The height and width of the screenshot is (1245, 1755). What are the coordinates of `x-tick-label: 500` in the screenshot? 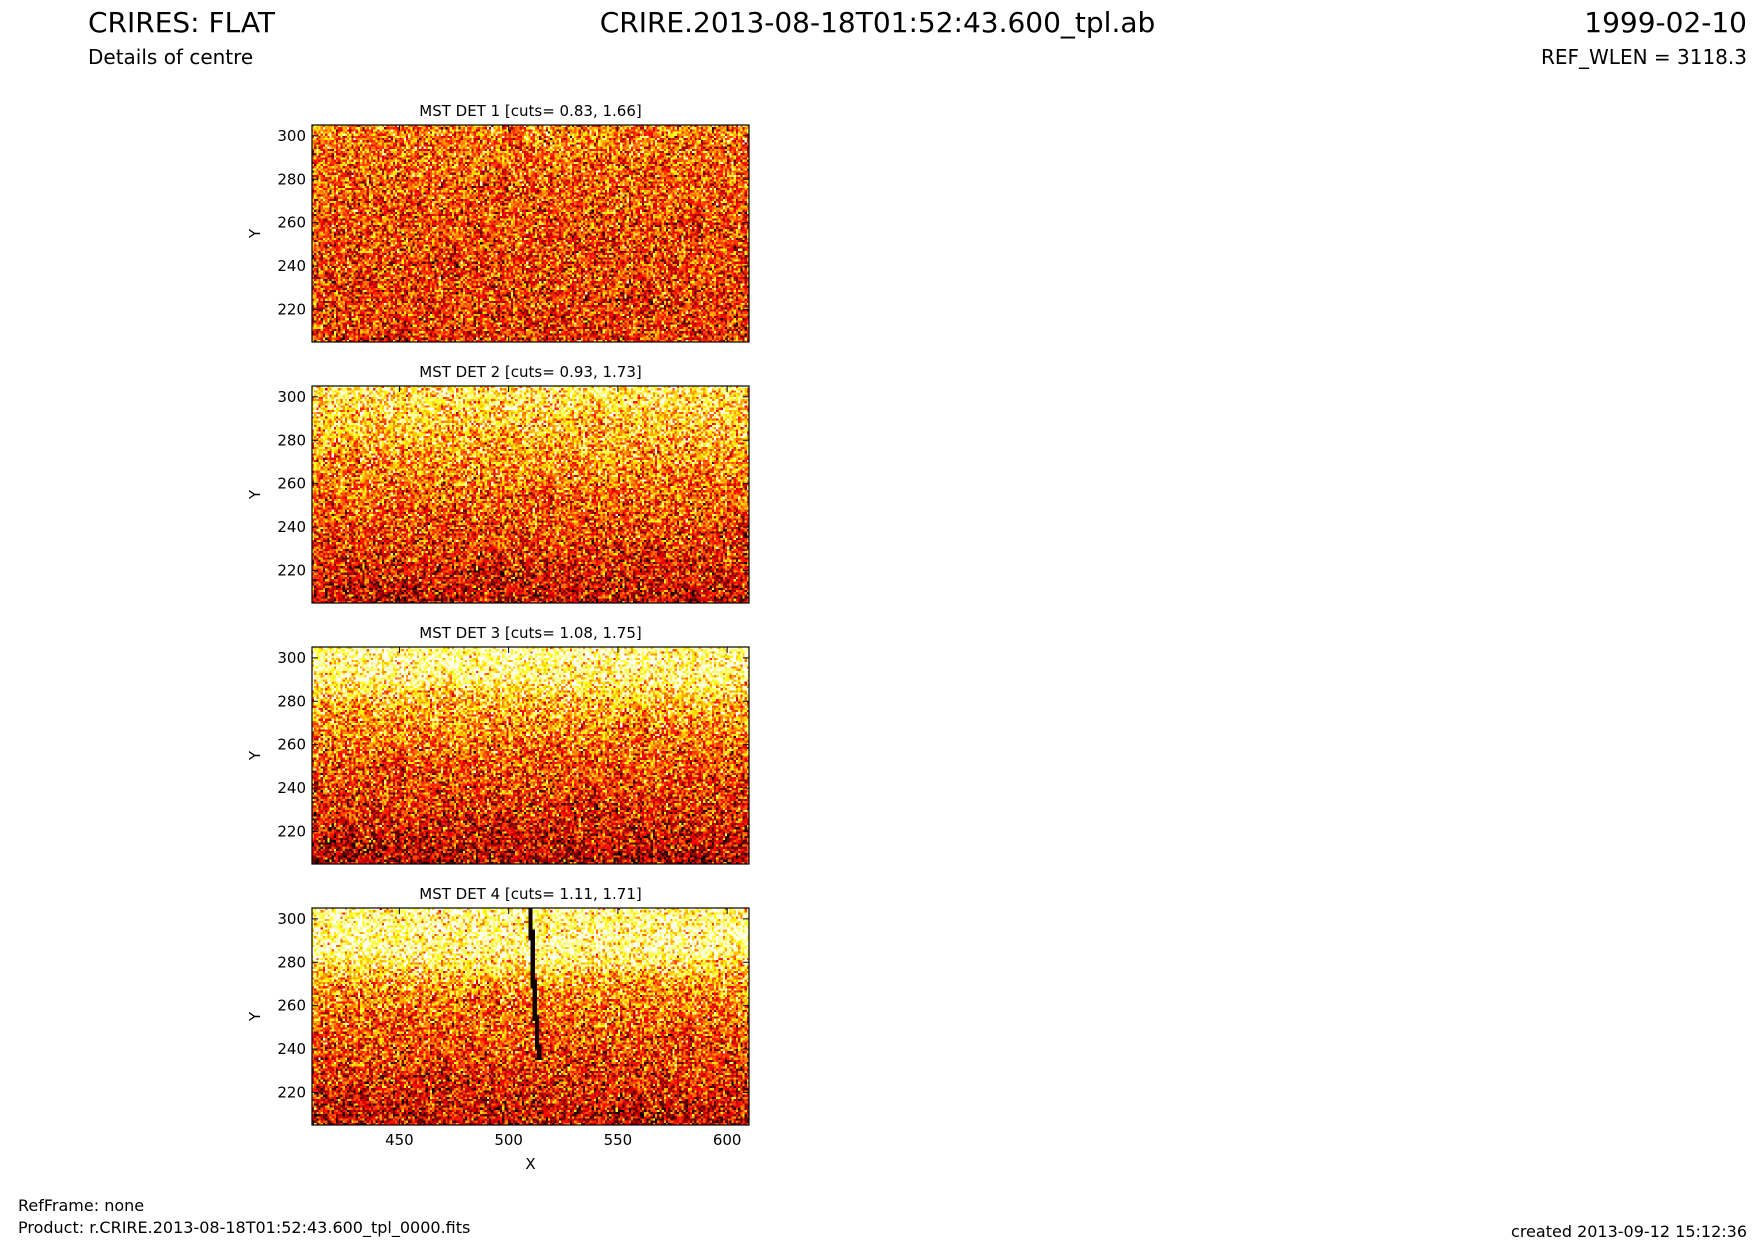 It's located at (508, 1140).